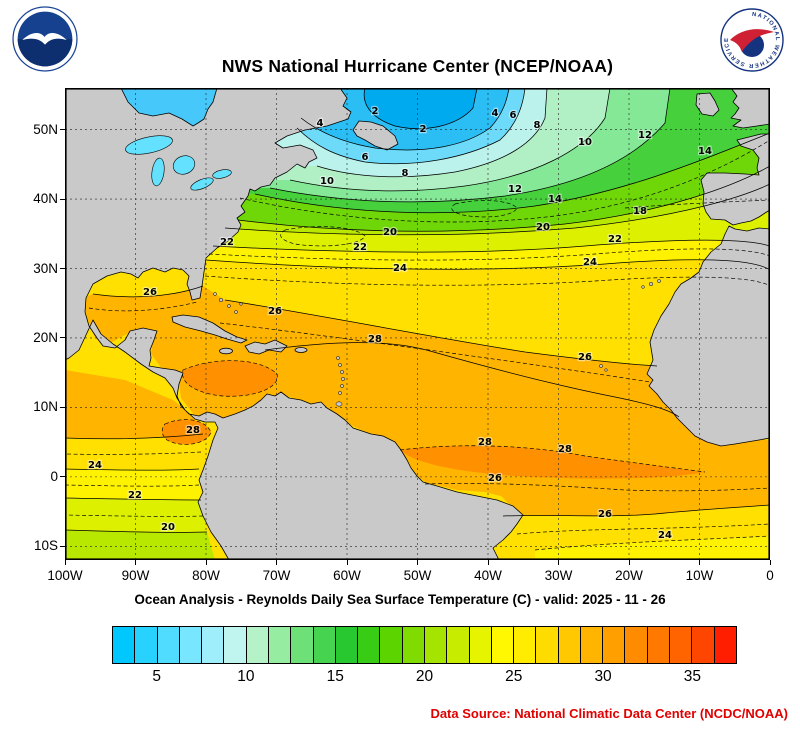 This screenshot has width=800, height=737. Describe the element at coordinates (707, 104) in the screenshot. I see `ireland-landmass` at that location.